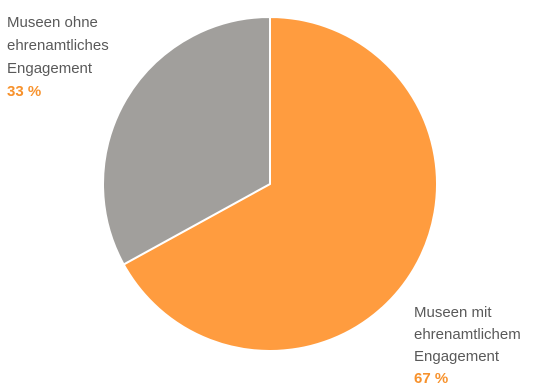  What do you see at coordinates (467, 334) in the screenshot?
I see `slice-label-with-volunteers-line-2: ehrenamtlichem` at bounding box center [467, 334].